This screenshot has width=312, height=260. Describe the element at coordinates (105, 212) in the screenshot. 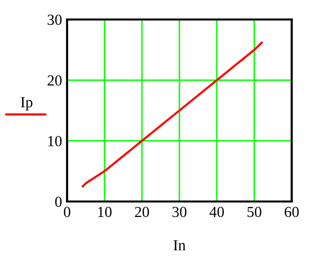

I see `x-tick-label: 10` at that location.